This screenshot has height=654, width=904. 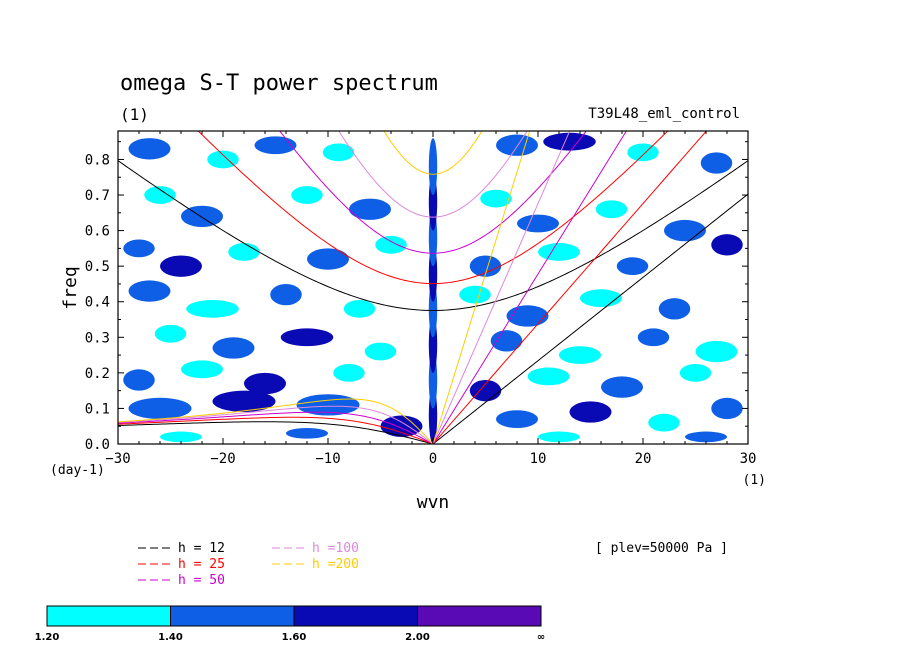 I want to click on x-tick-label: 10, so click(x=538, y=459).